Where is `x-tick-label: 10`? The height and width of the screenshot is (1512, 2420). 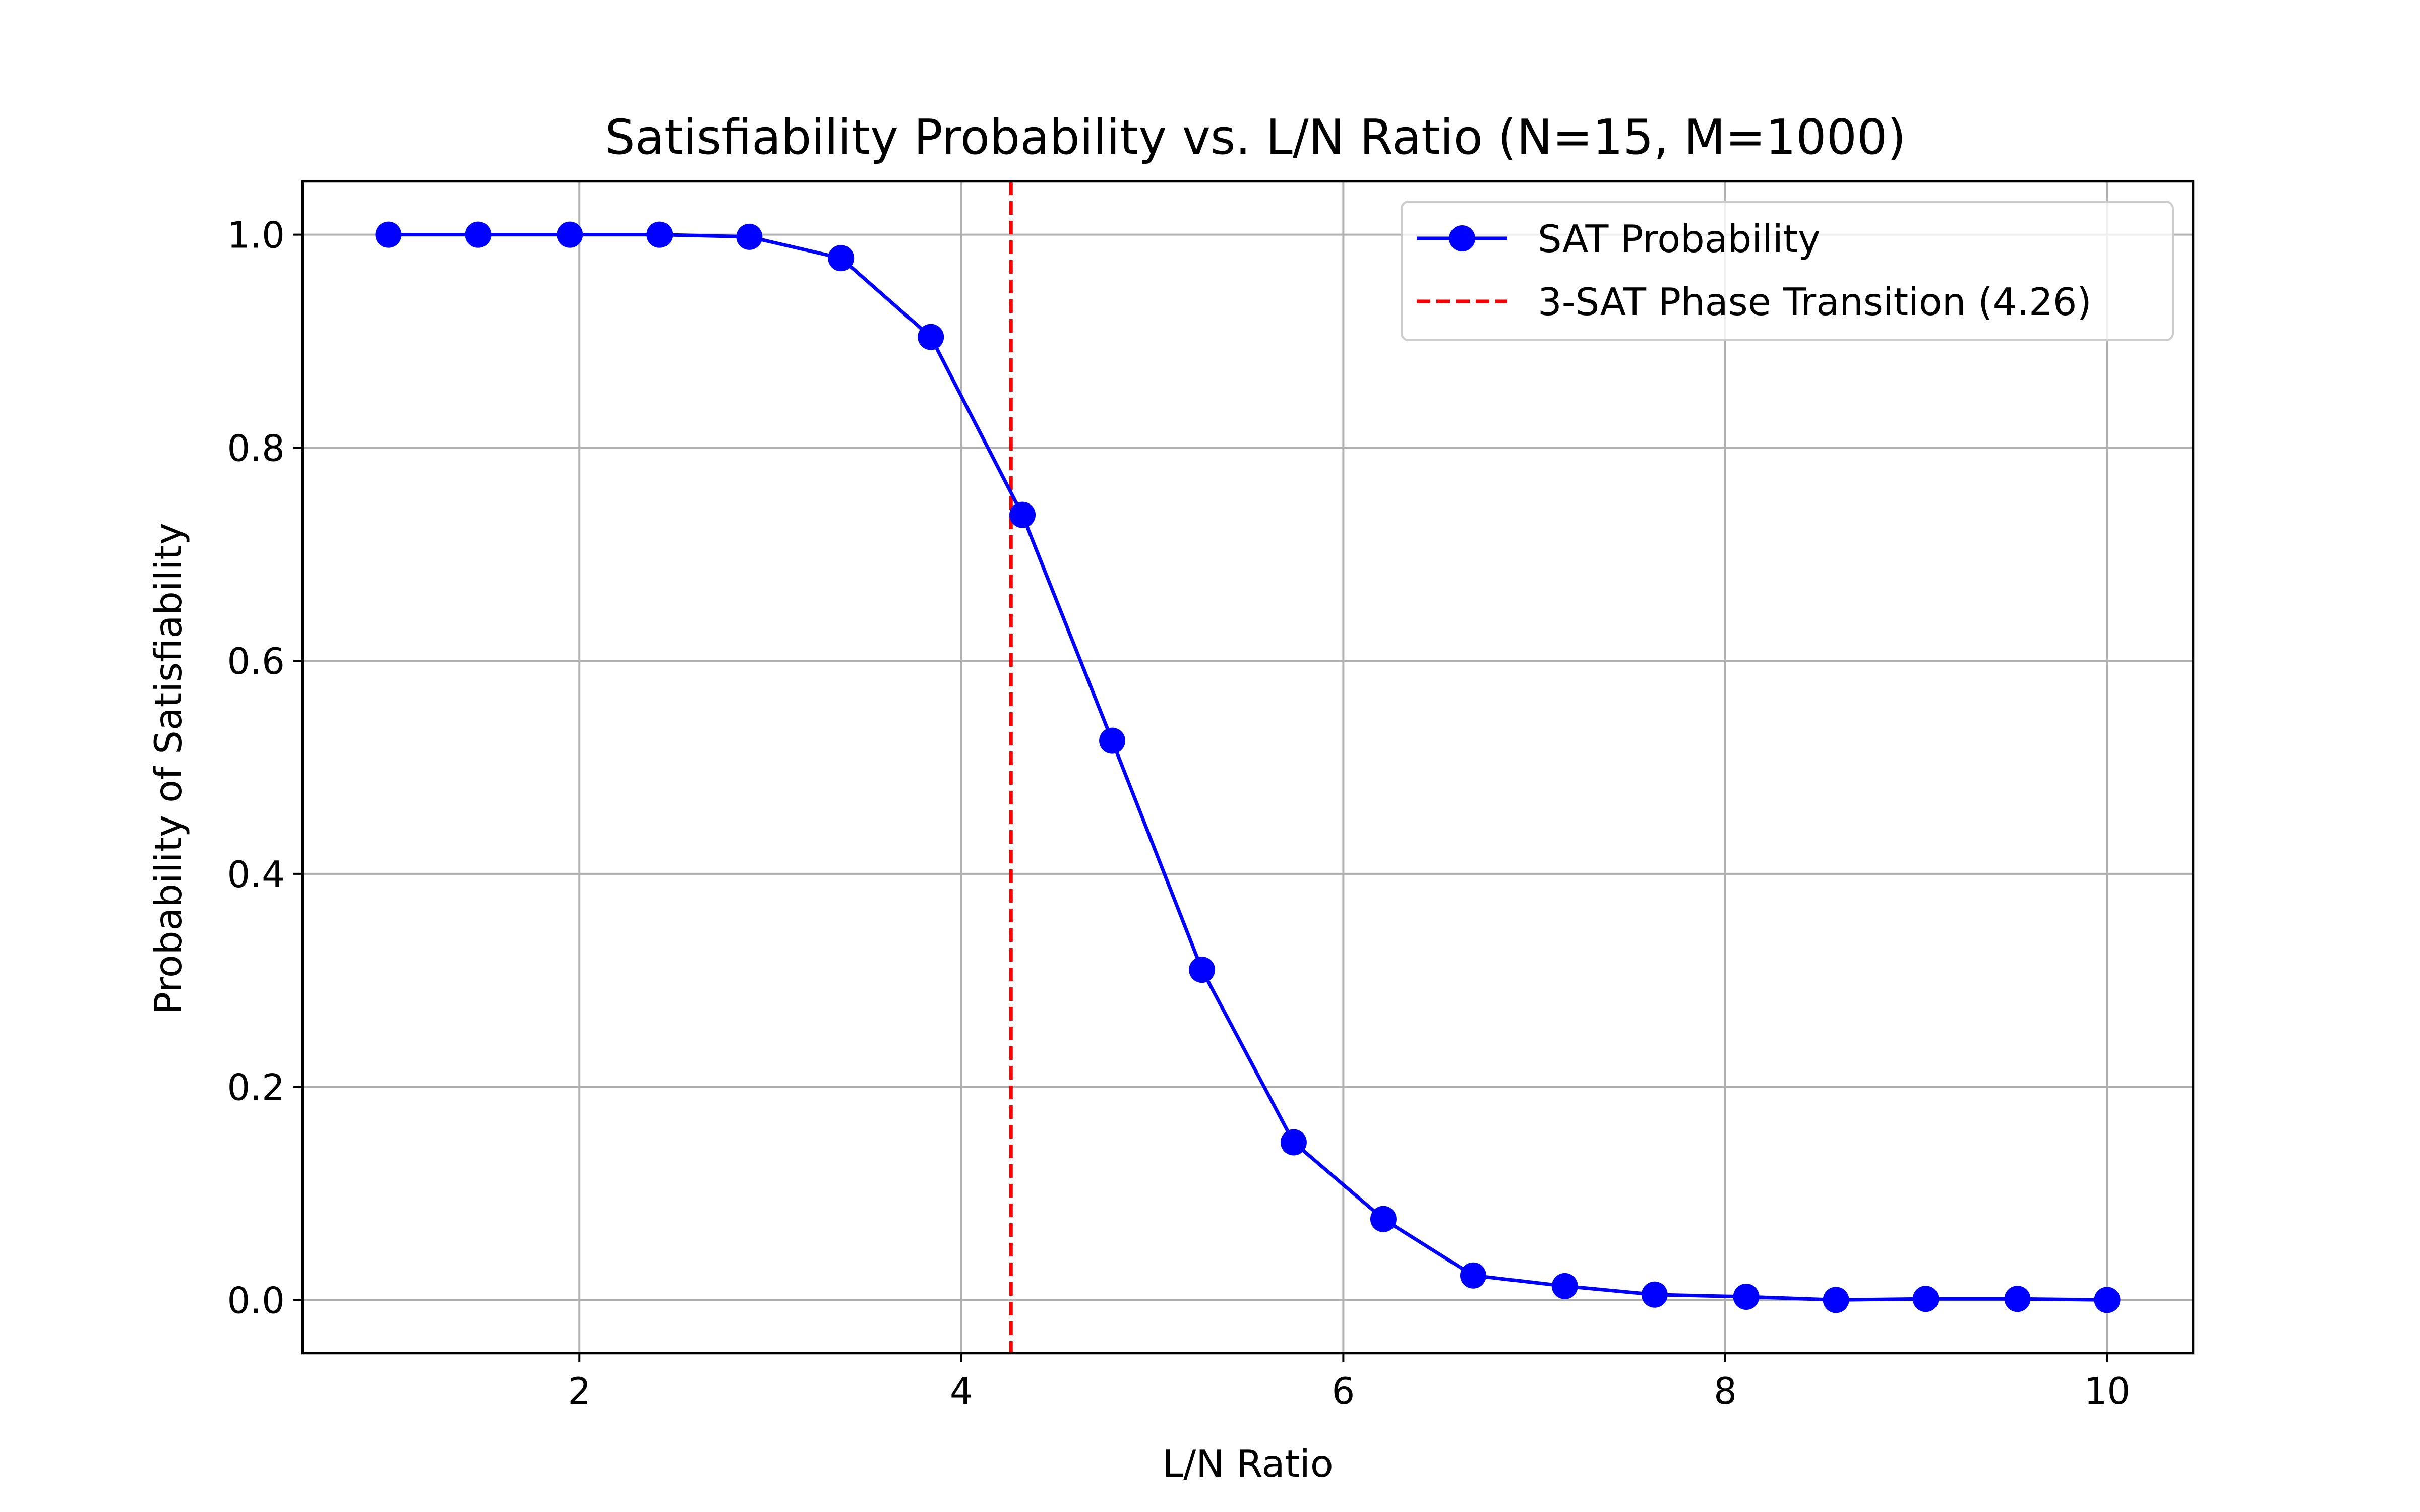 x-tick-label: 10 is located at coordinates (2107, 1391).